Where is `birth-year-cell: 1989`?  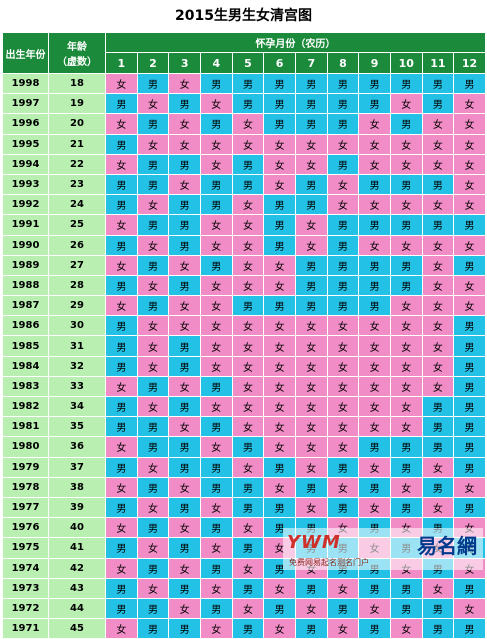
birth-year-cell: 1989 is located at coordinates (25, 265).